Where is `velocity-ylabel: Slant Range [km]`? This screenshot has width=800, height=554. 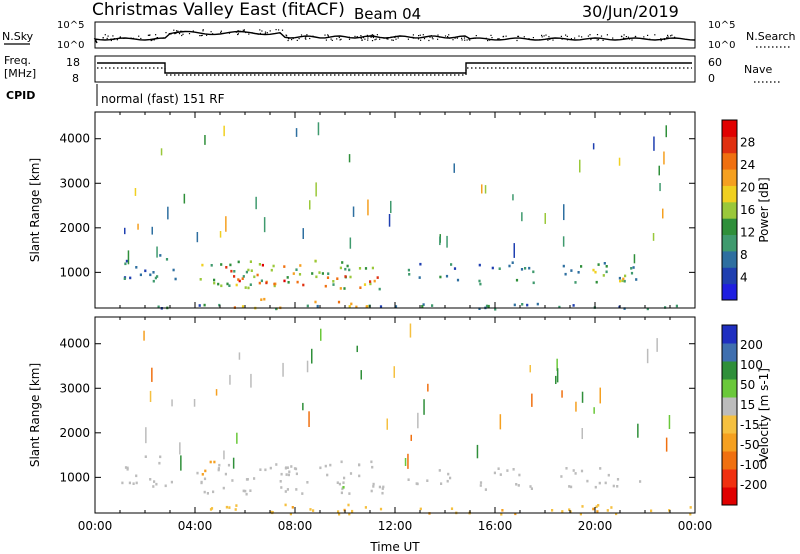 velocity-ylabel: Slant Range [km] is located at coordinates (35, 415).